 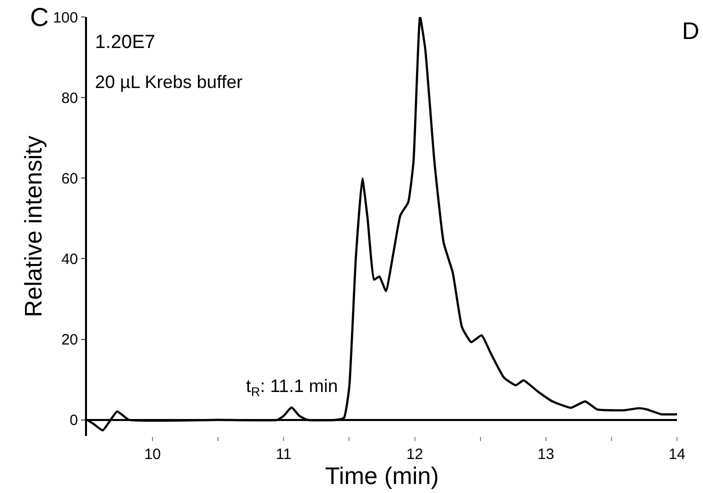 I want to click on text: D, so click(x=691, y=31).